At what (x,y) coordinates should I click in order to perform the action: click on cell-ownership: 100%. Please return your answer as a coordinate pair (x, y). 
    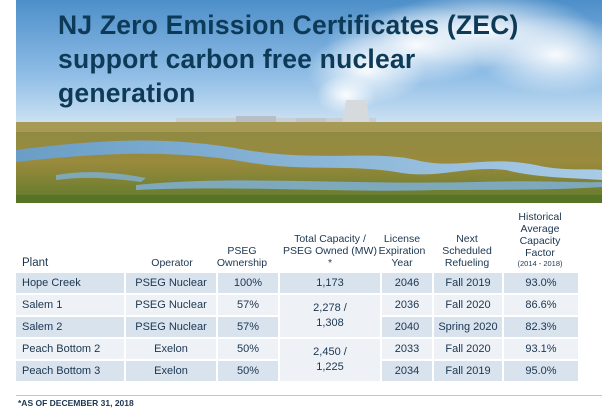
    Looking at the image, I should click on (248, 283).